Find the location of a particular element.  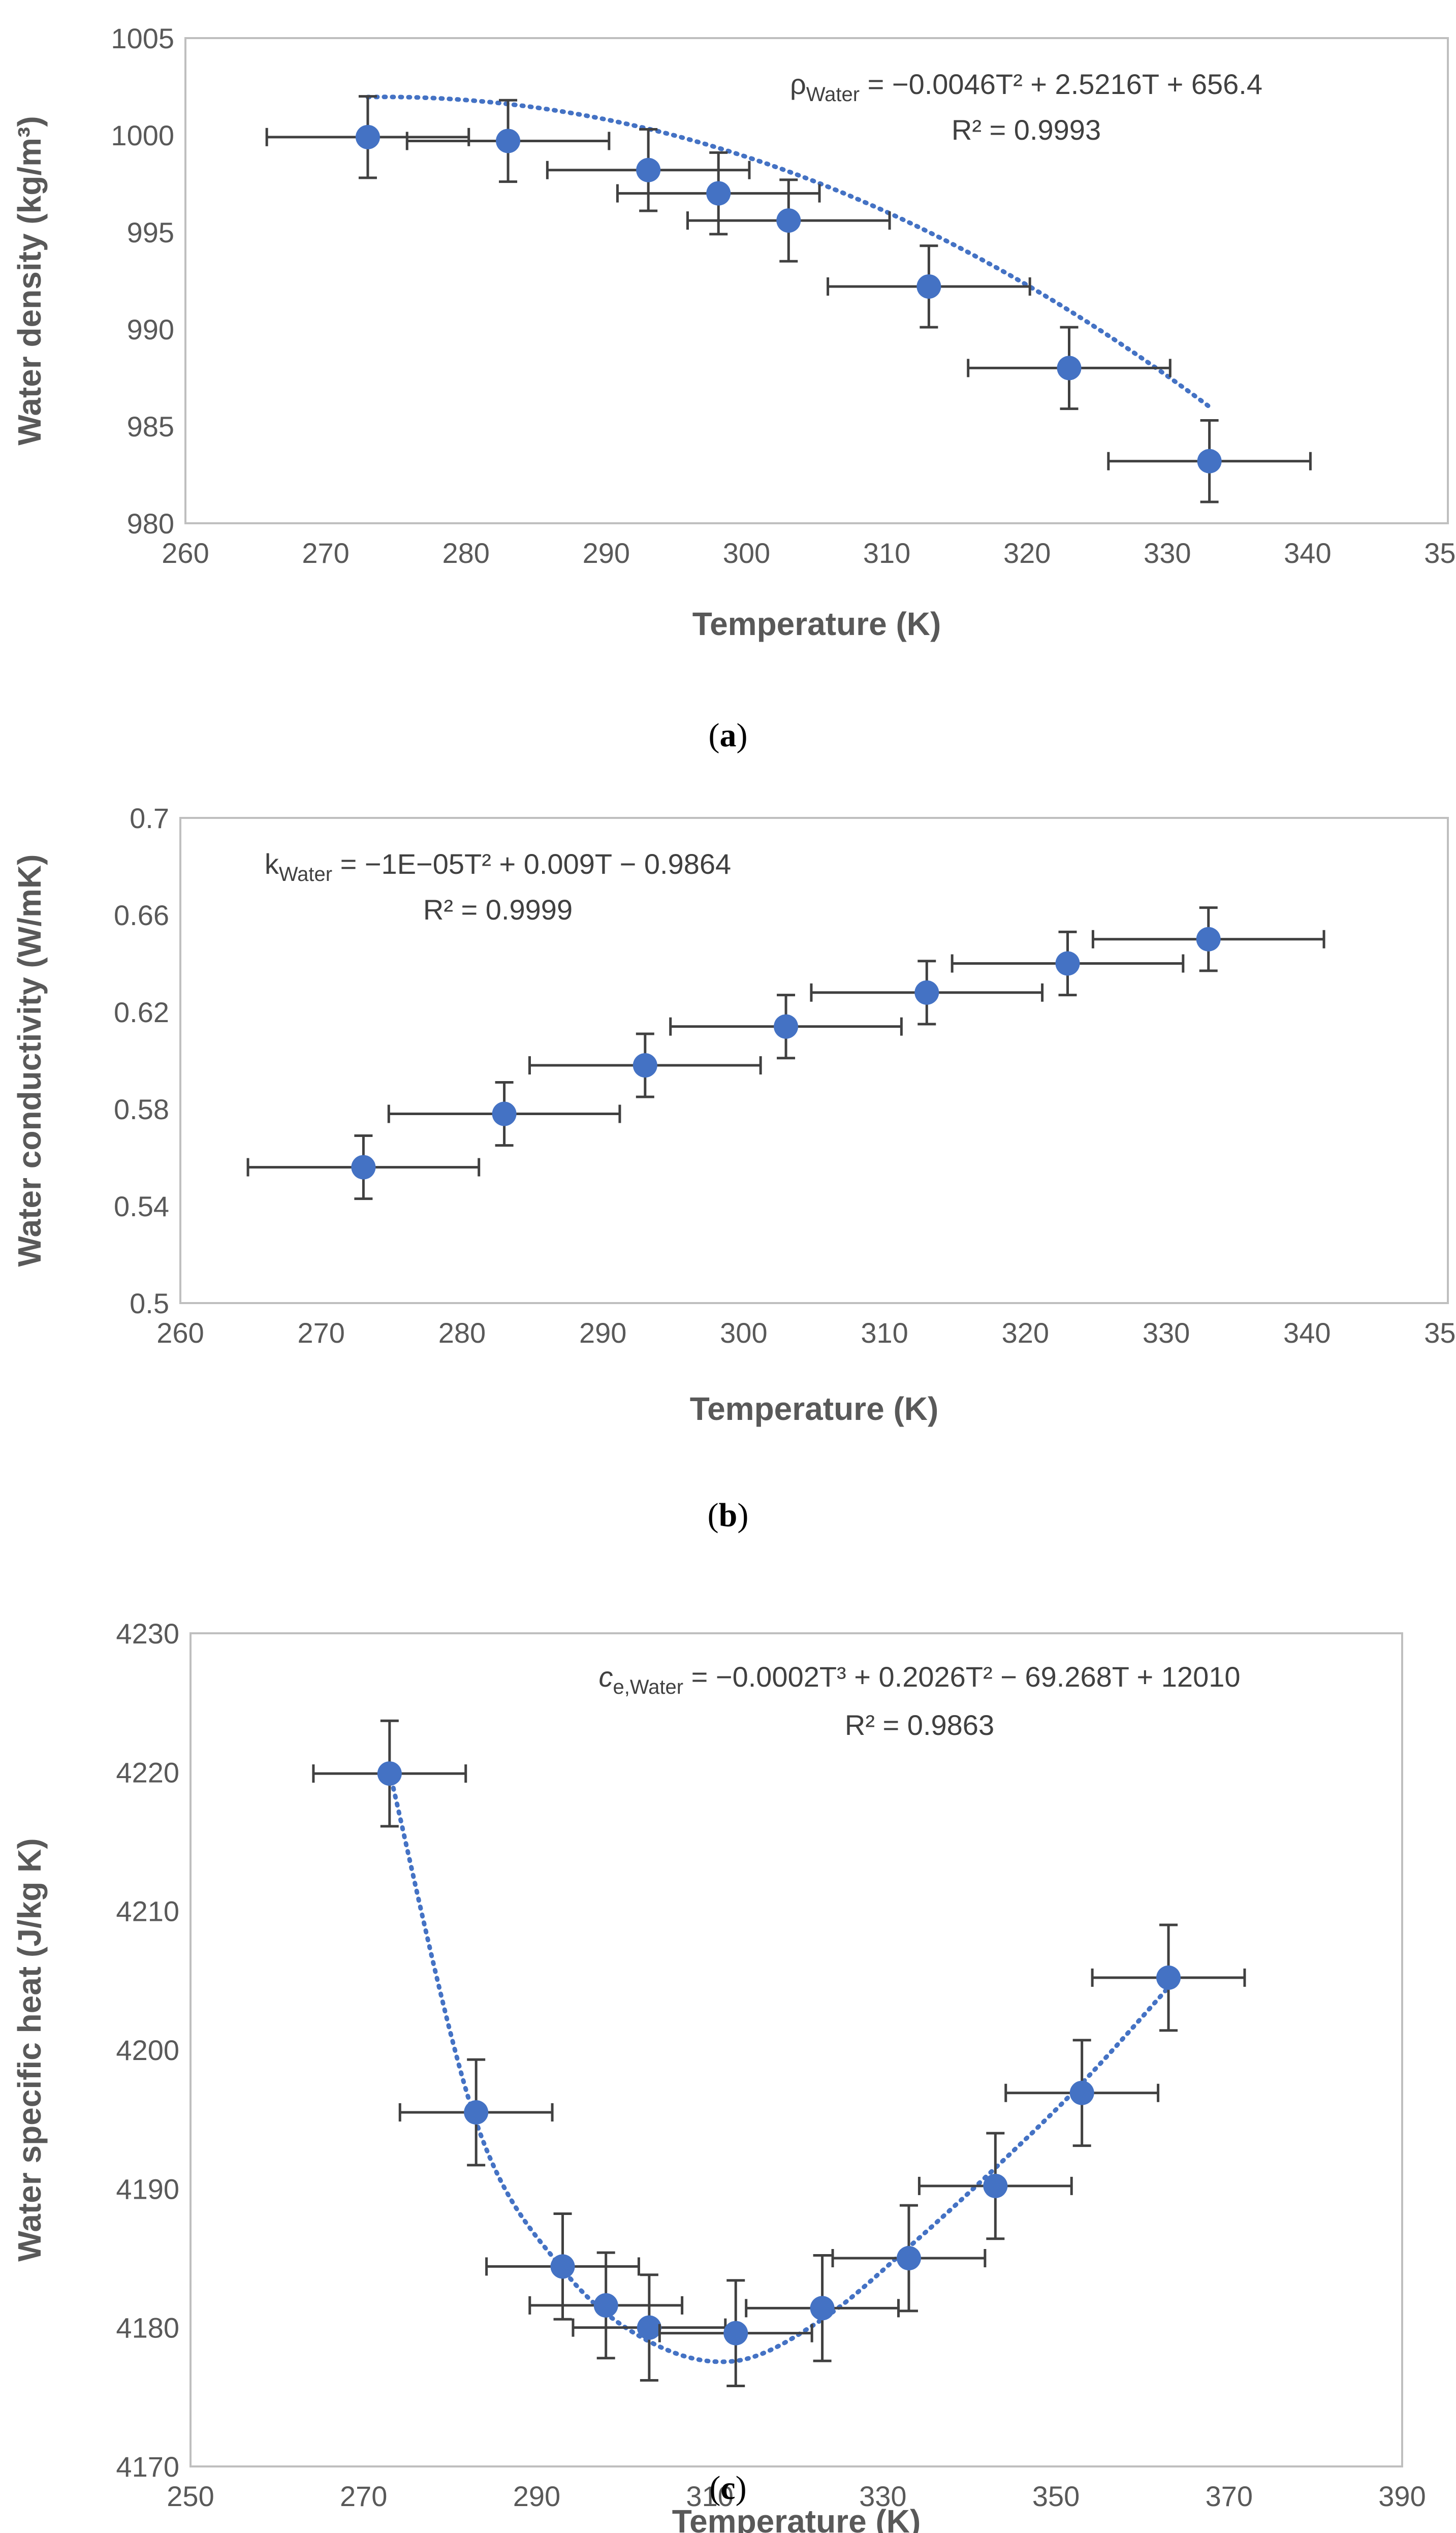

trend-equation: ρWater = −0.0046T² + 2.5216T + 656.4 is located at coordinates (1026, 87).